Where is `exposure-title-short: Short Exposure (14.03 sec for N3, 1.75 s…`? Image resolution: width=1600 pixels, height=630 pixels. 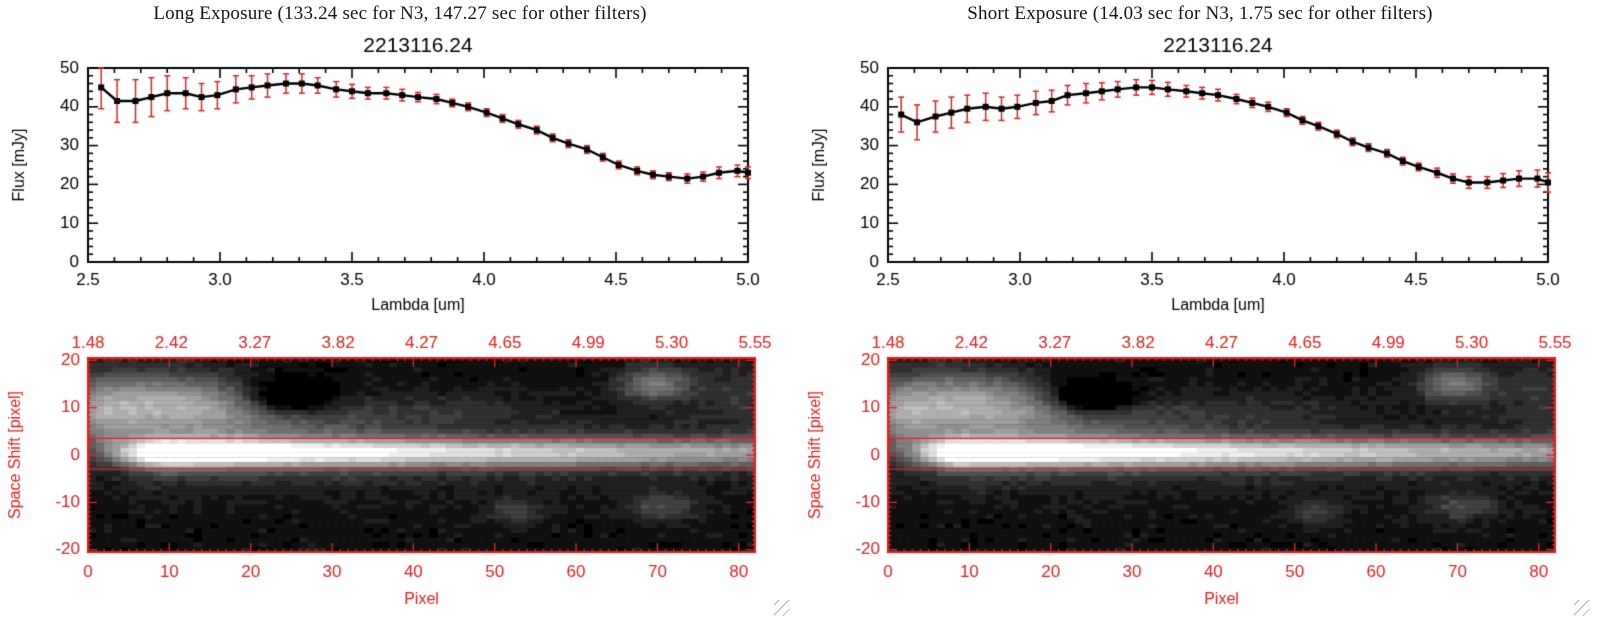 exposure-title-short: Short Exposure (14.03 sec for N3, 1.75 s… is located at coordinates (1200, 13).